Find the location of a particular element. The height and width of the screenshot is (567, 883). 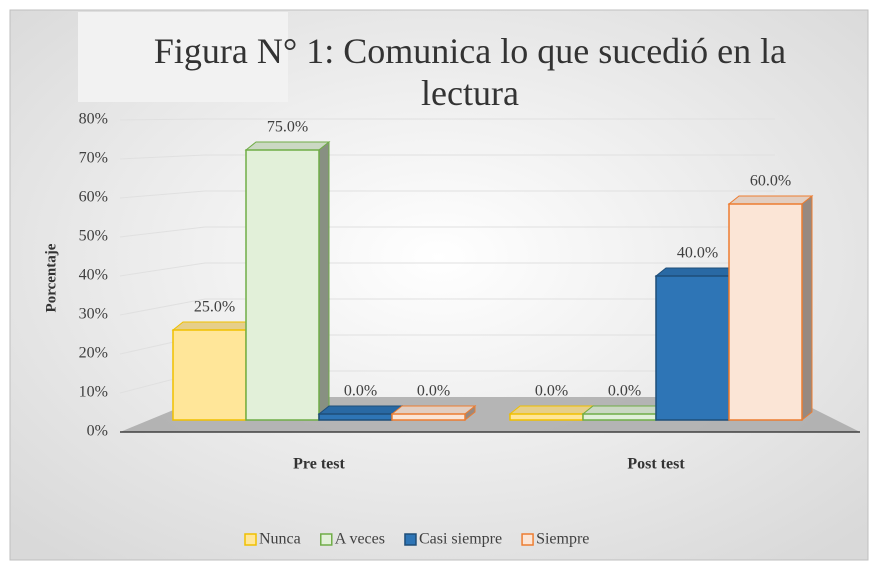

data-label: 25.0% is located at coordinates (214, 307).